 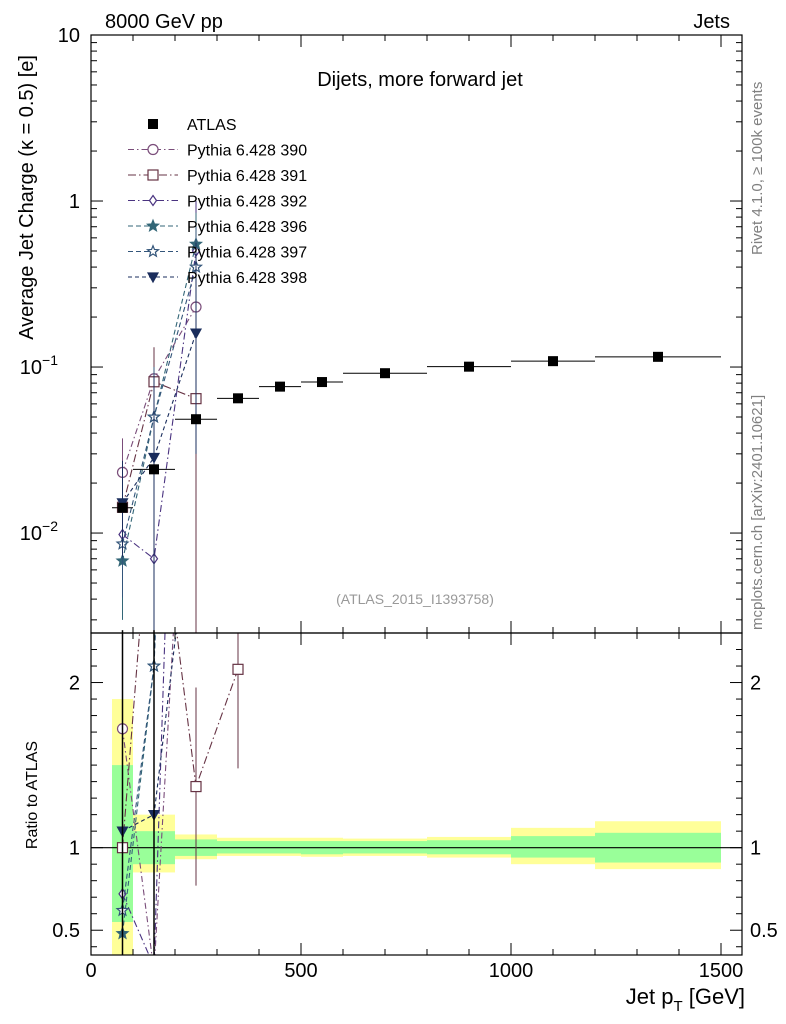 I want to click on rivet-version-label: Rivet 4.1.0, ≥ 100k events, so click(x=757, y=168).